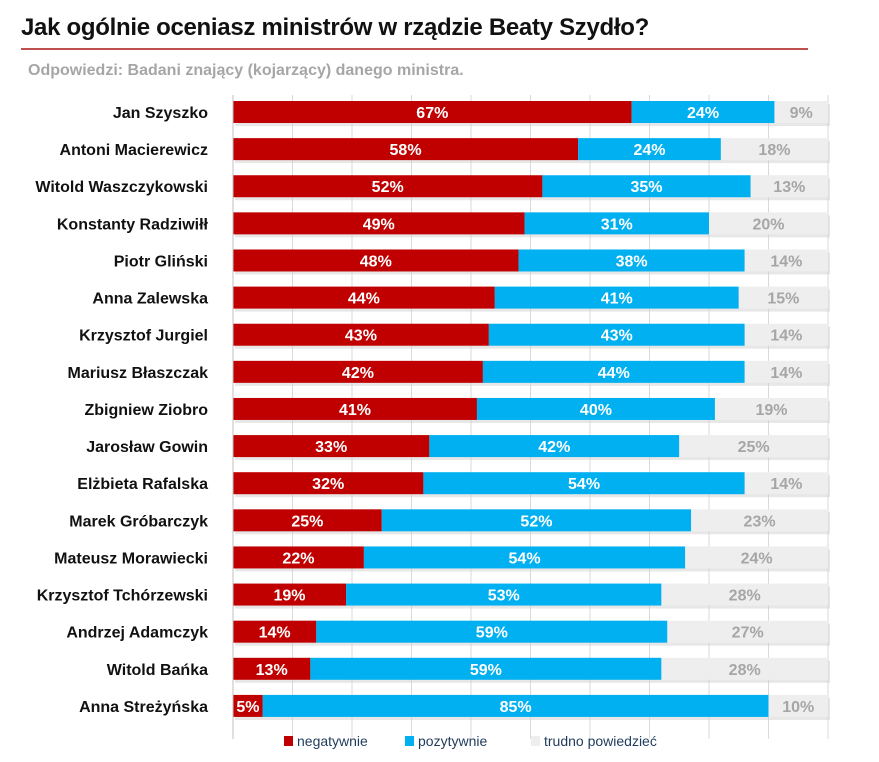  I want to click on category-label: Zbigniew Ziobro, so click(146, 410).